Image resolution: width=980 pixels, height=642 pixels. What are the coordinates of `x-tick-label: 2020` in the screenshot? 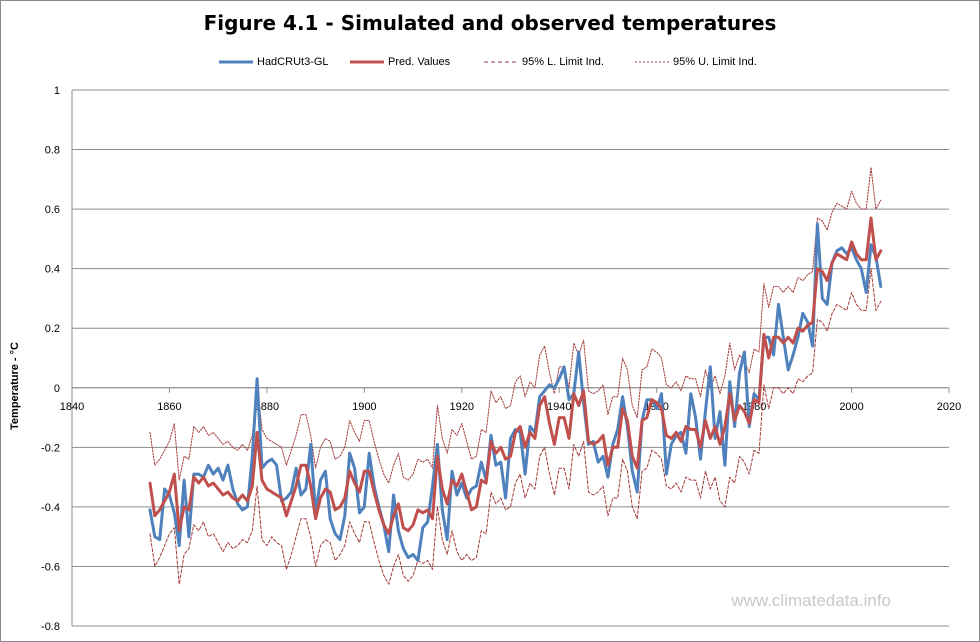 It's located at (949, 407).